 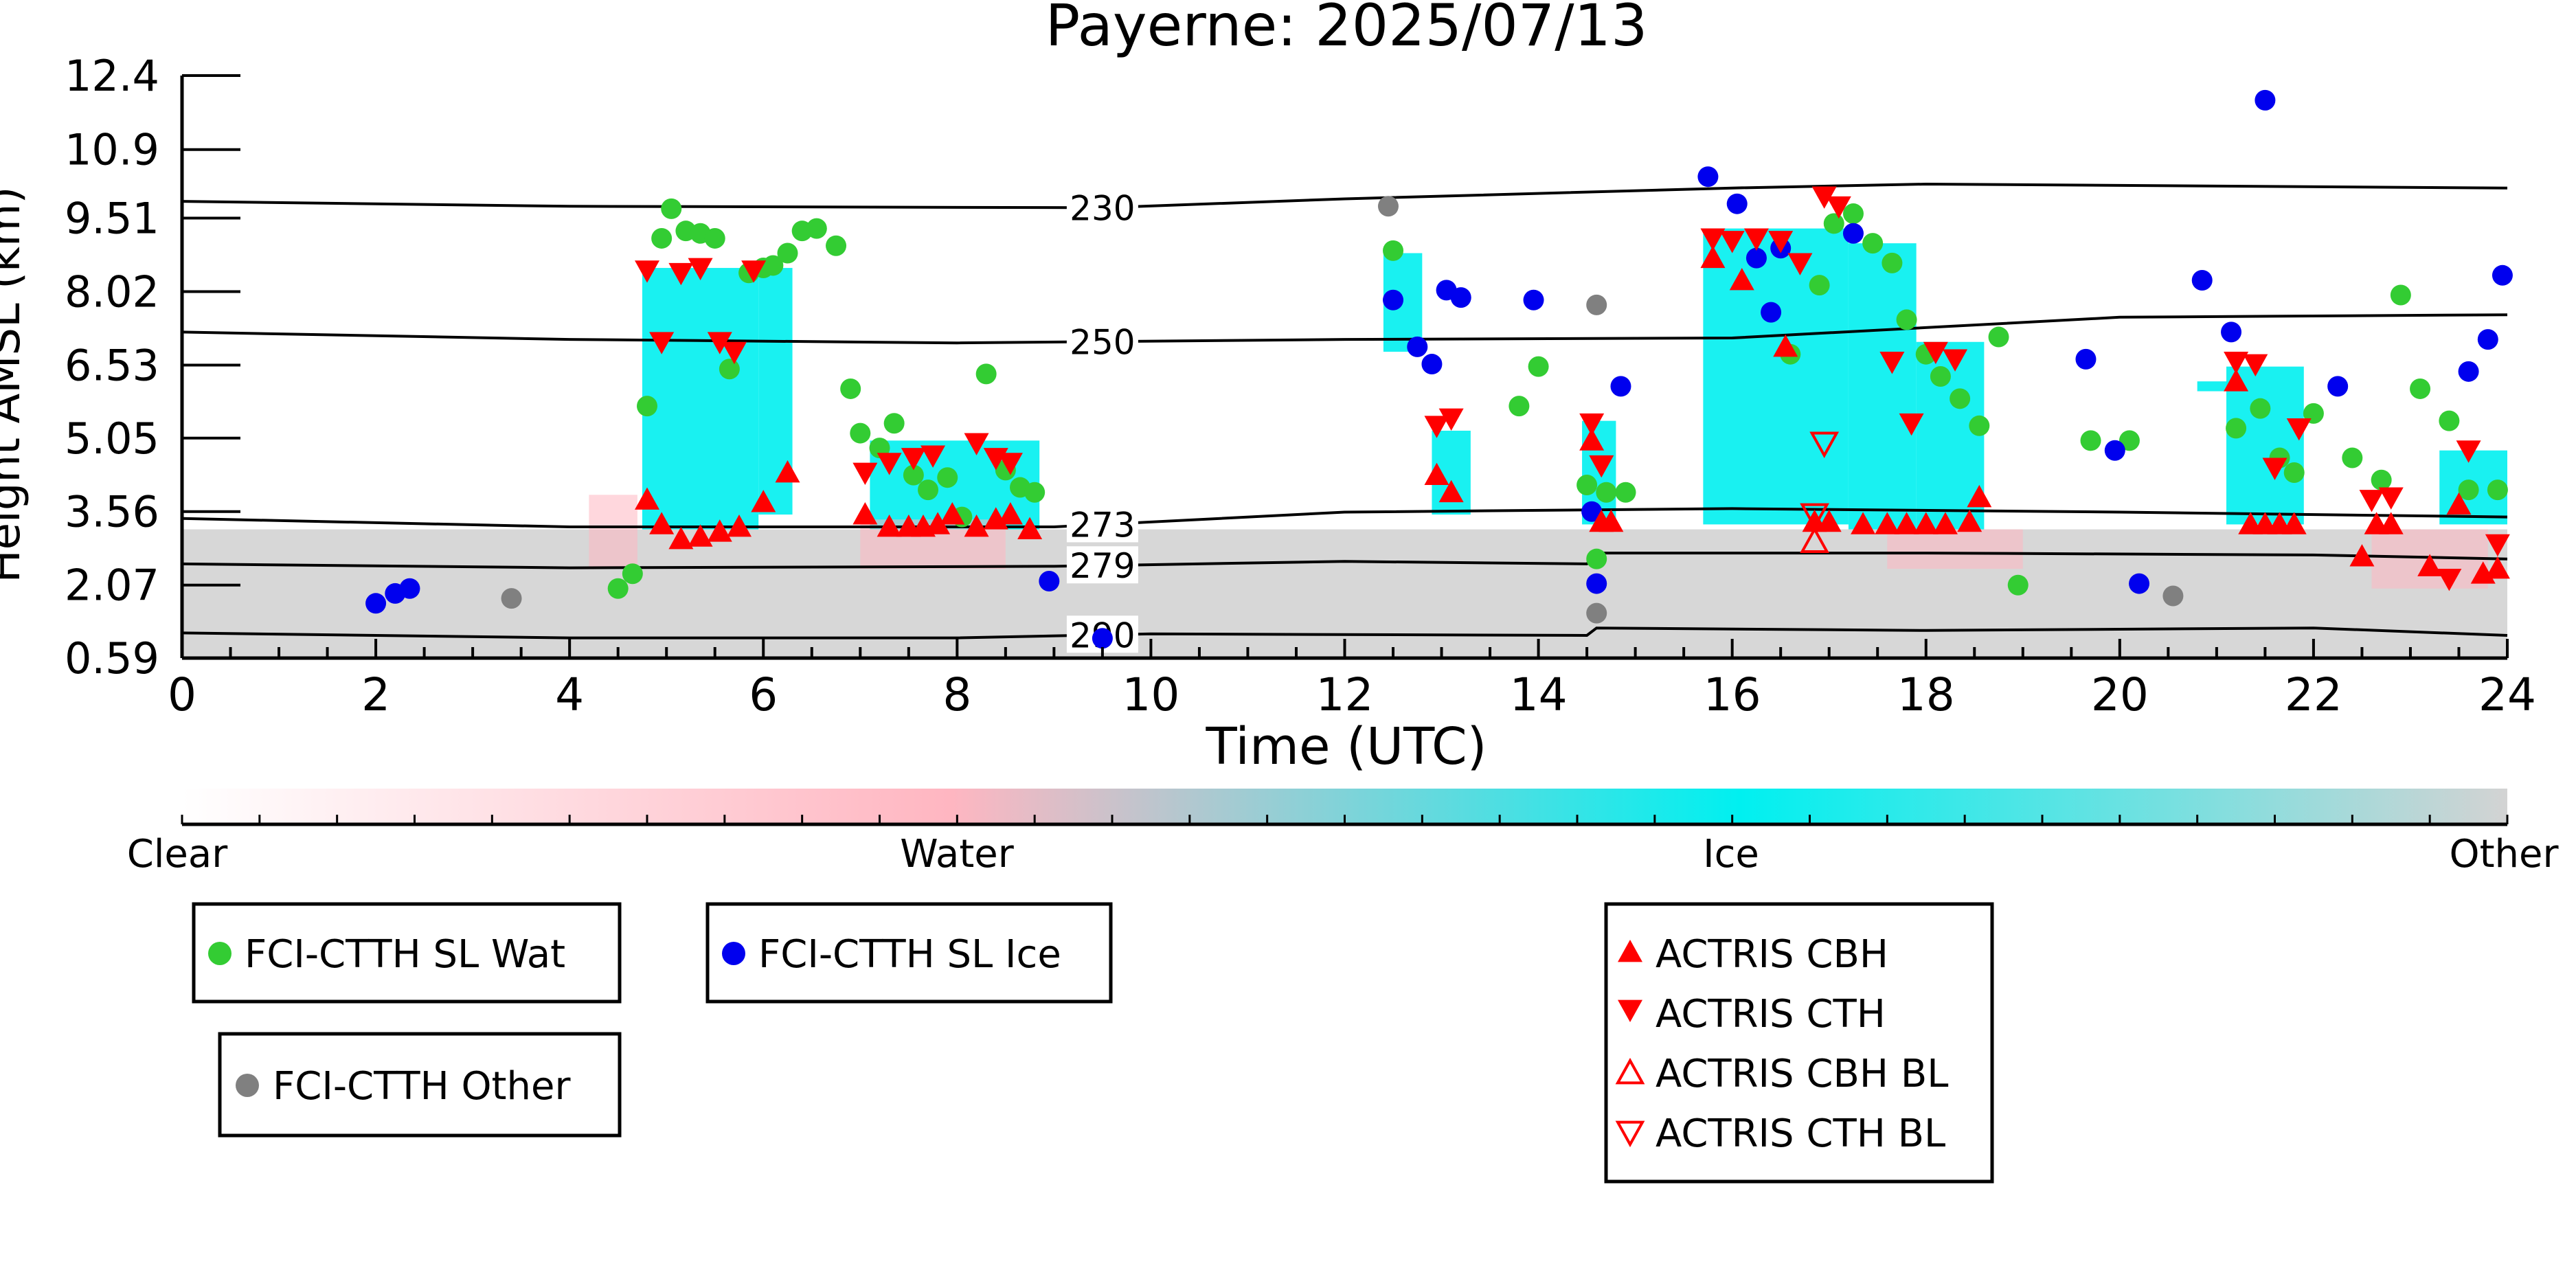 I want to click on legend-ice-marker, so click(x=733, y=953).